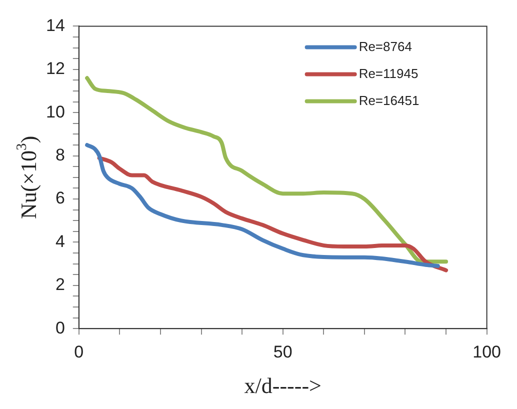 The height and width of the screenshot is (409, 517). What do you see at coordinates (487, 352) in the screenshot?
I see `x-tick-label: 100` at bounding box center [487, 352].